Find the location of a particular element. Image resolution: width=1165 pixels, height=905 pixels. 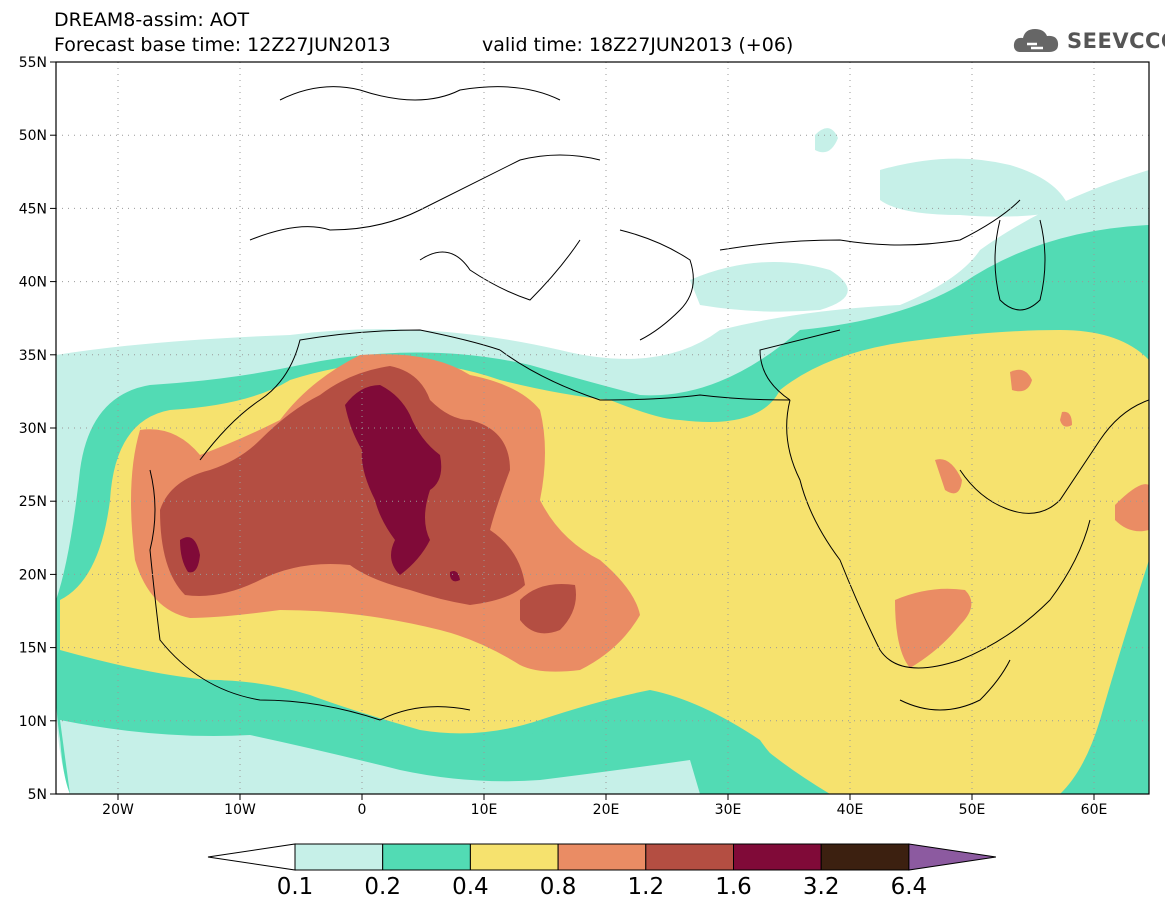

aot-level-0.8-spot4 is located at coordinates (1066, 419).